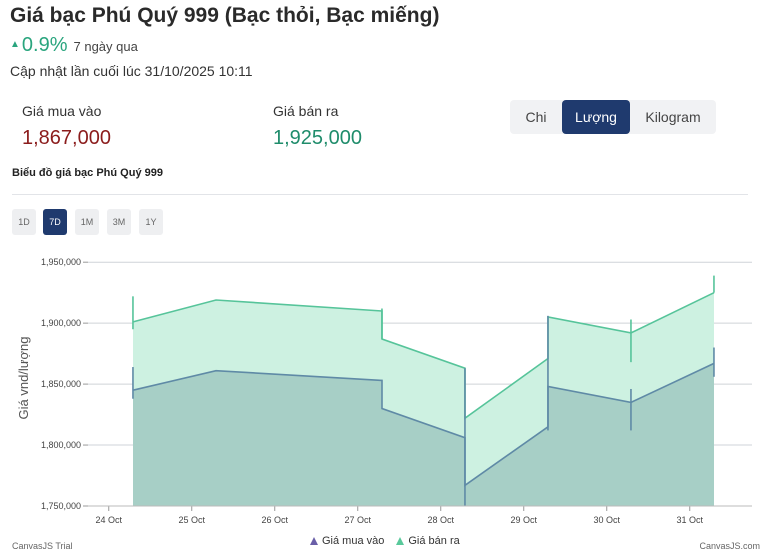  I want to click on legend-item-sell: Giá bán ra, so click(428, 541).